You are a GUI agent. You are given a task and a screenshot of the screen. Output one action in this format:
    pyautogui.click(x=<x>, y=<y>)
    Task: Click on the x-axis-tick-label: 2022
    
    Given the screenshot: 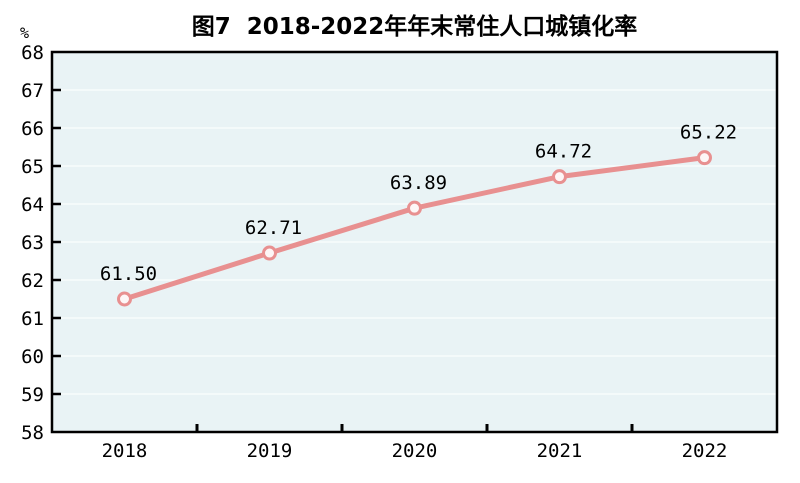 What is the action you would take?
    pyautogui.click(x=705, y=451)
    